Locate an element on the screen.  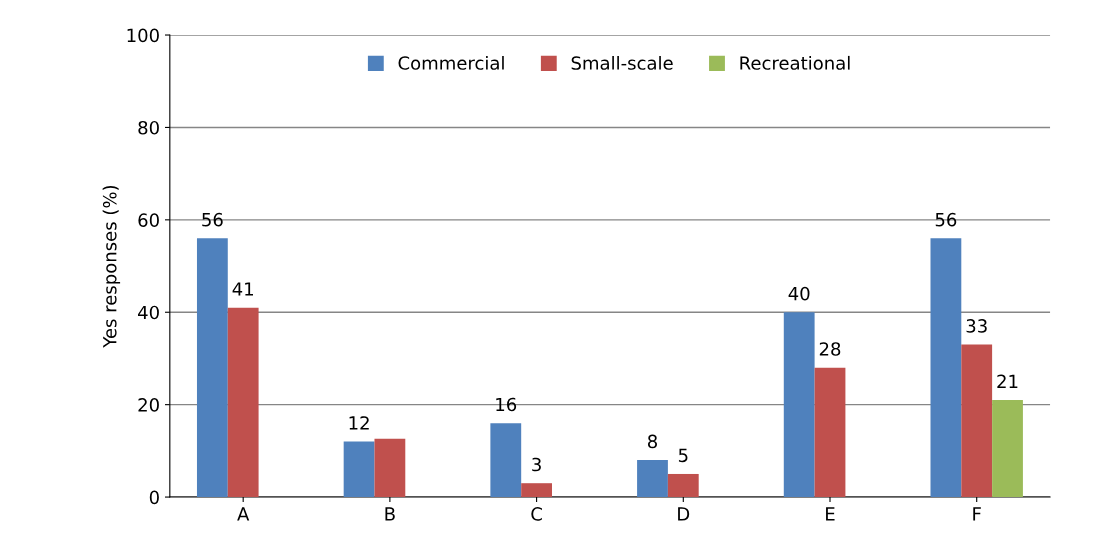
x-tick-label: B is located at coordinates (390, 514).